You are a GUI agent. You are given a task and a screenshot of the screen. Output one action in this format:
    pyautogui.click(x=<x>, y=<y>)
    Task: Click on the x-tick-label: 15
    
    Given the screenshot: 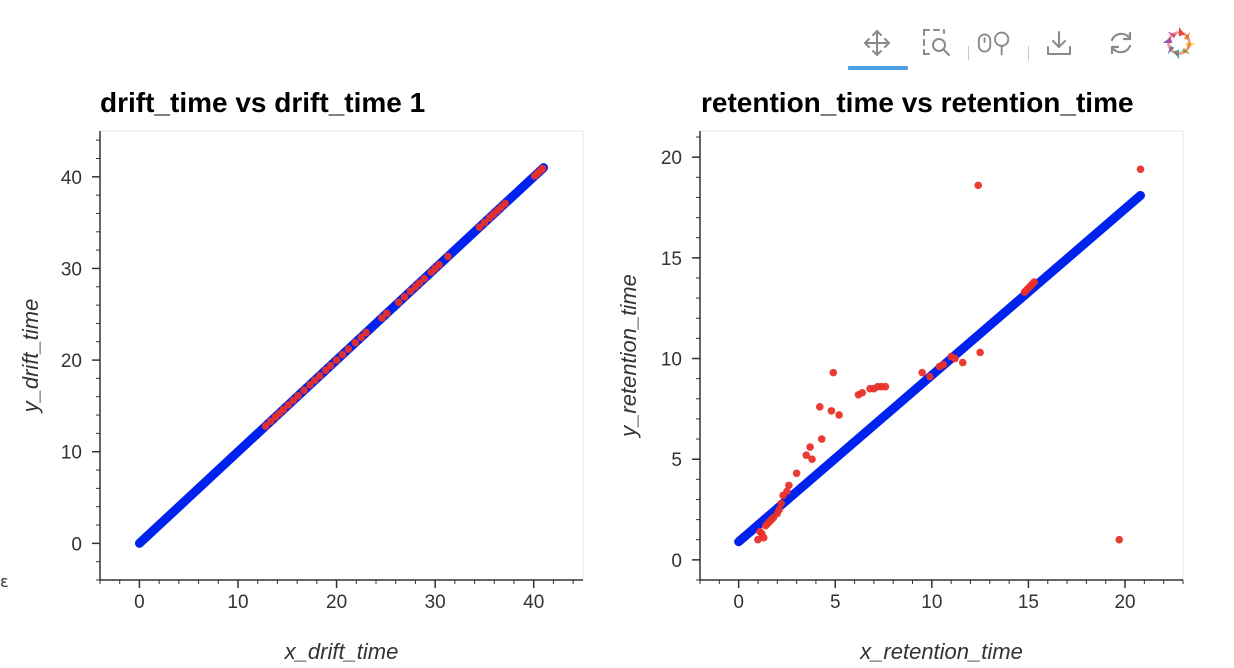 What is the action you would take?
    pyautogui.click(x=1028, y=602)
    